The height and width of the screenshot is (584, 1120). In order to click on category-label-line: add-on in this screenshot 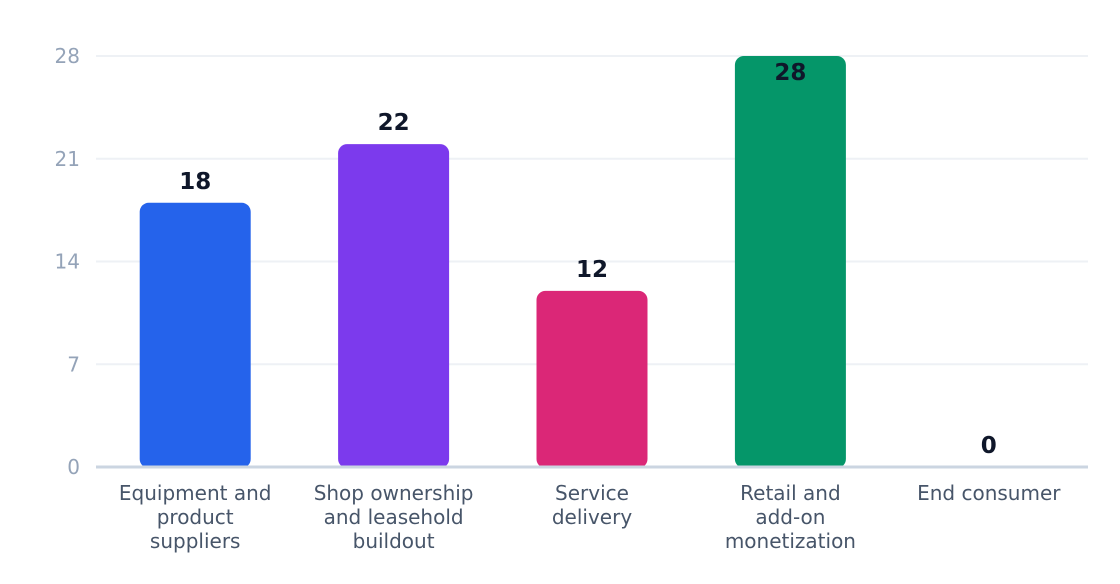, I will do `click(790, 517)`.